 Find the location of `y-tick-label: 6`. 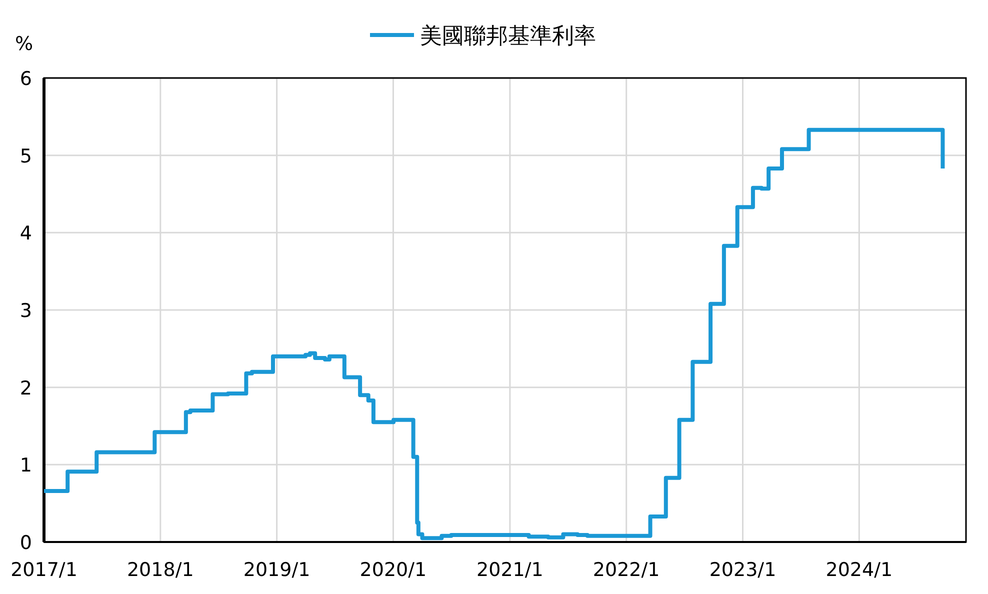

y-tick-label: 6 is located at coordinates (26, 79).